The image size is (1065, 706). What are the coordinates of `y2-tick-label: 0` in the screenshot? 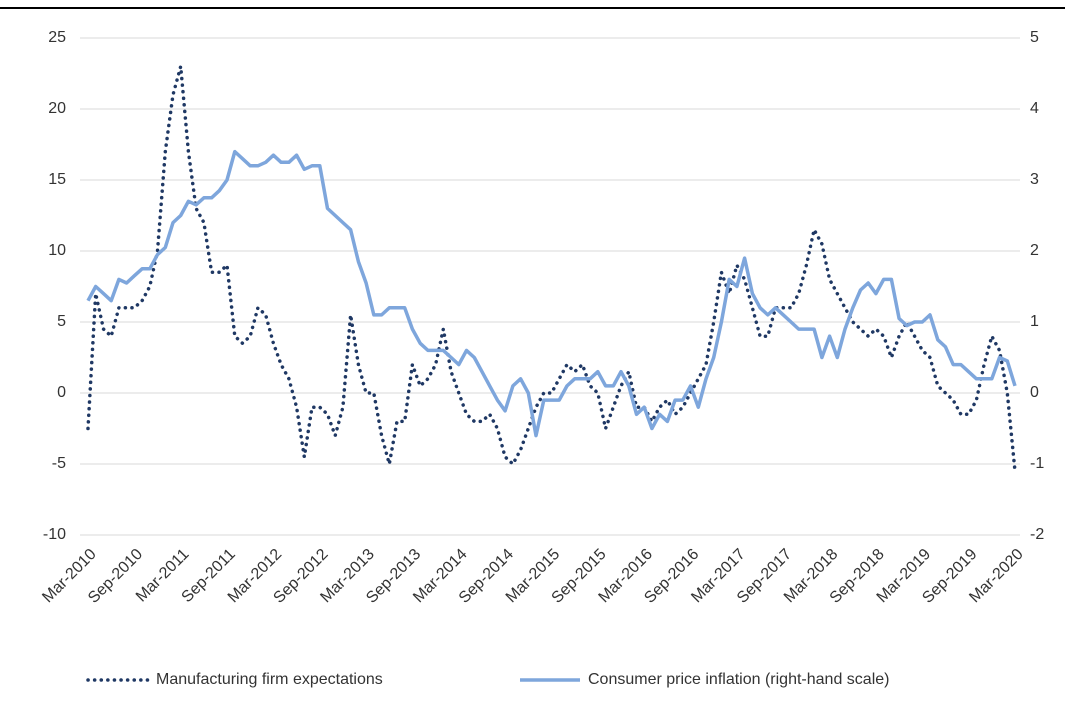 It's located at (1034, 392).